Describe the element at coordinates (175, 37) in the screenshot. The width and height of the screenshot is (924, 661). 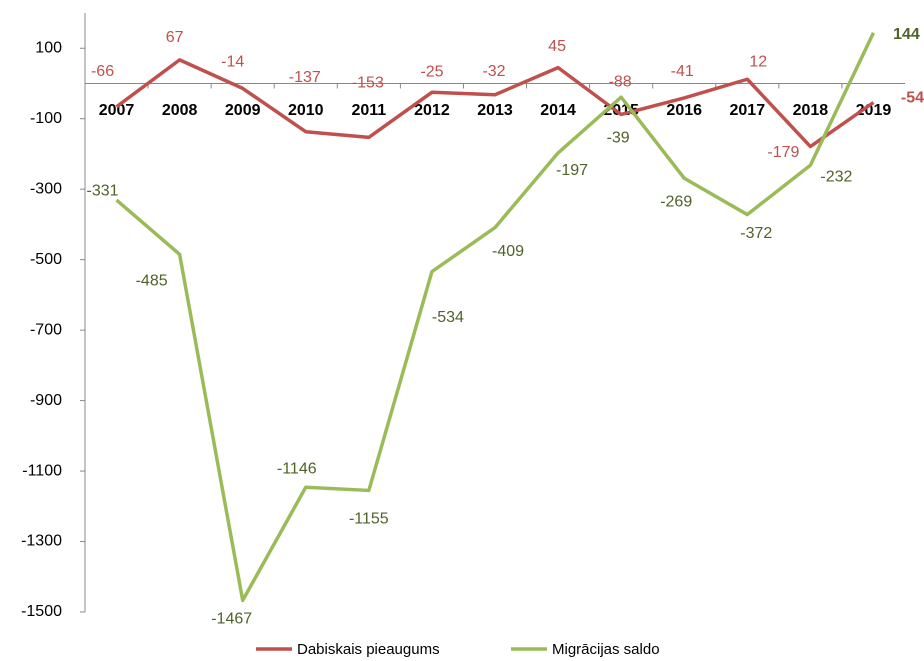
I see `data-label: 67` at that location.